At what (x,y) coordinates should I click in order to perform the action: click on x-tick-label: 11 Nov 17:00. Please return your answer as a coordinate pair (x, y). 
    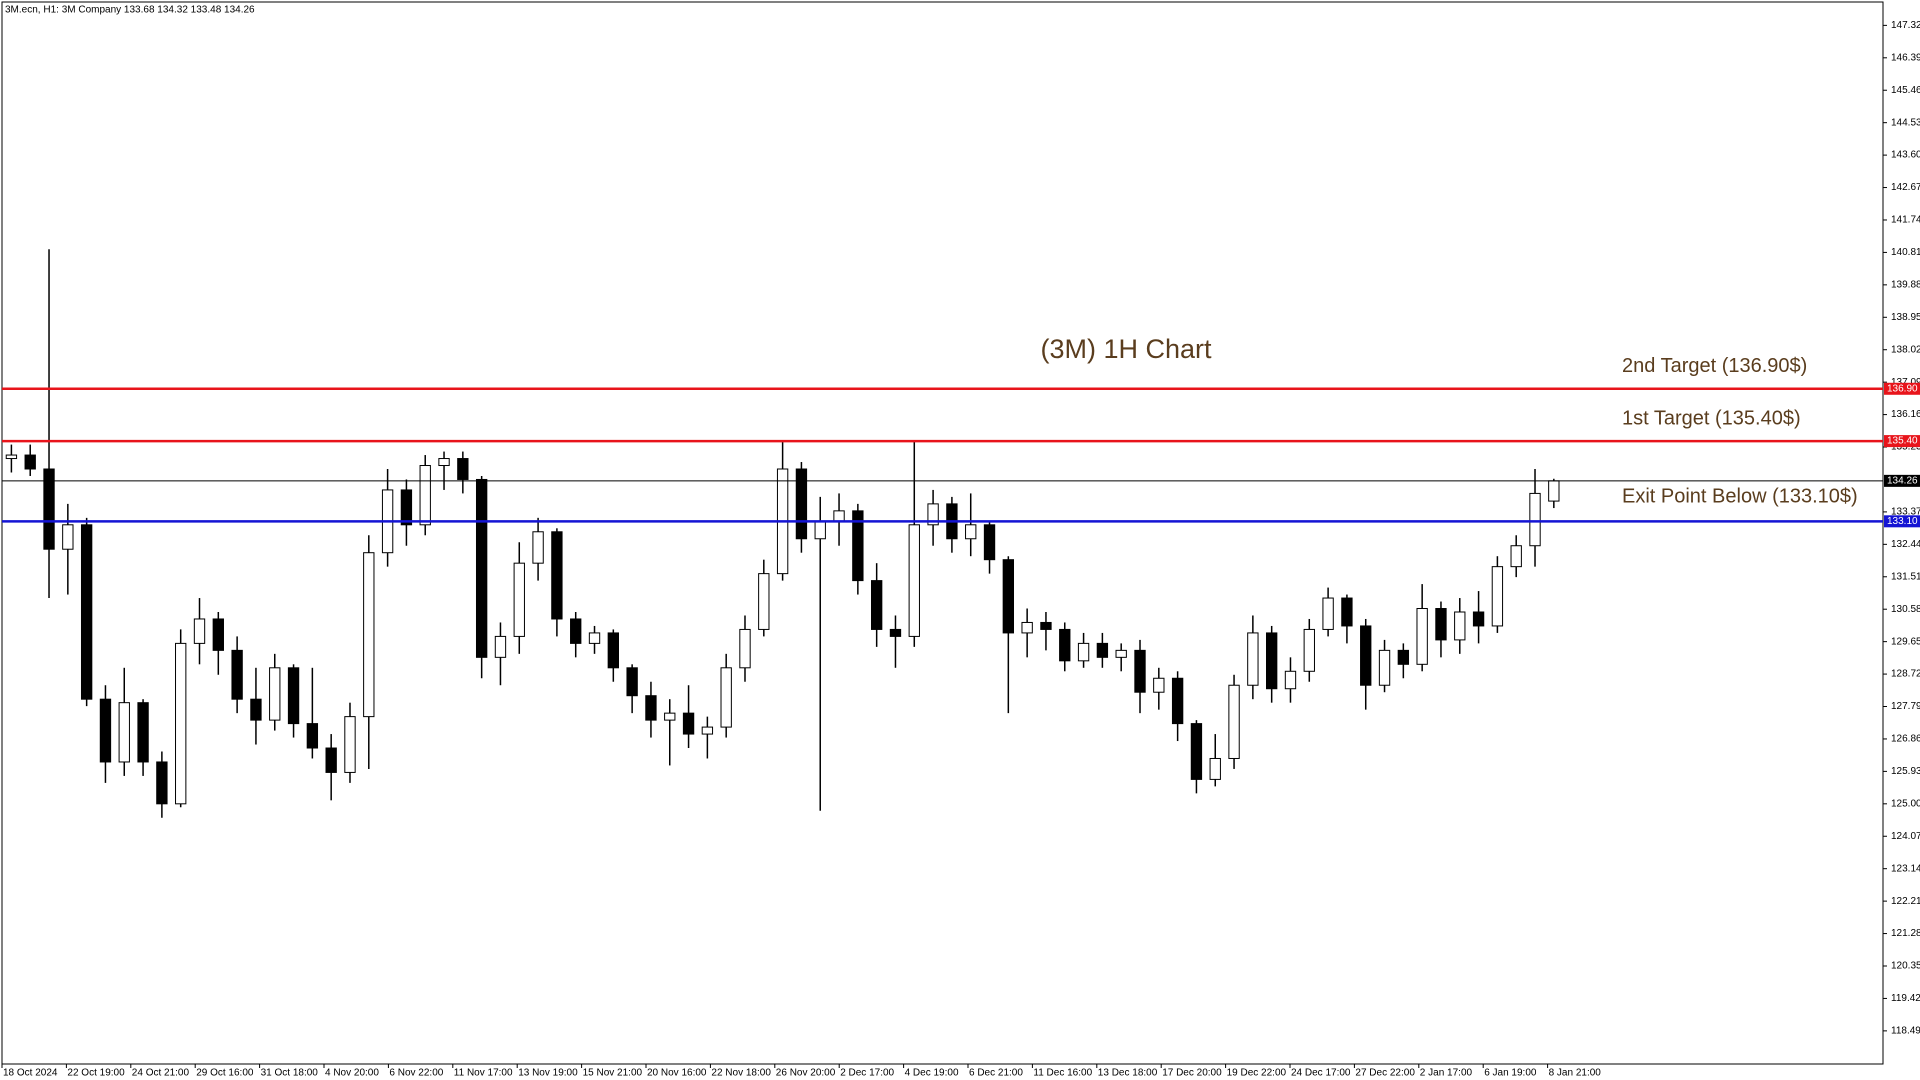
    Looking at the image, I should click on (483, 1073).